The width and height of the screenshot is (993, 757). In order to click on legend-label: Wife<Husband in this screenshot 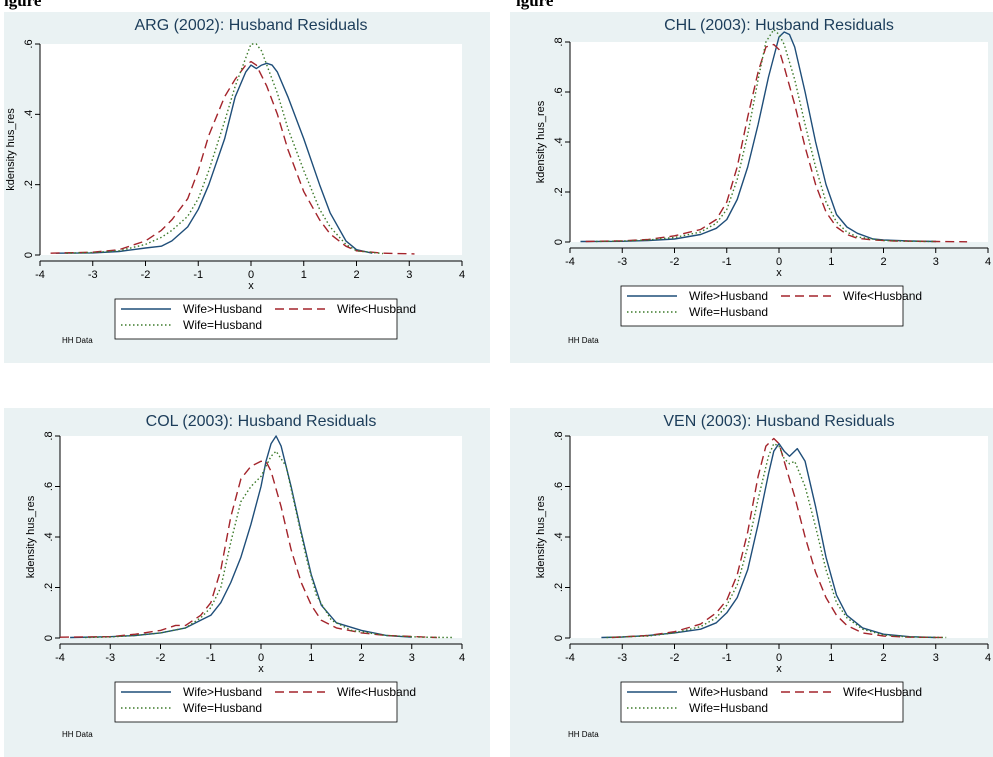, I will do `click(882, 692)`.